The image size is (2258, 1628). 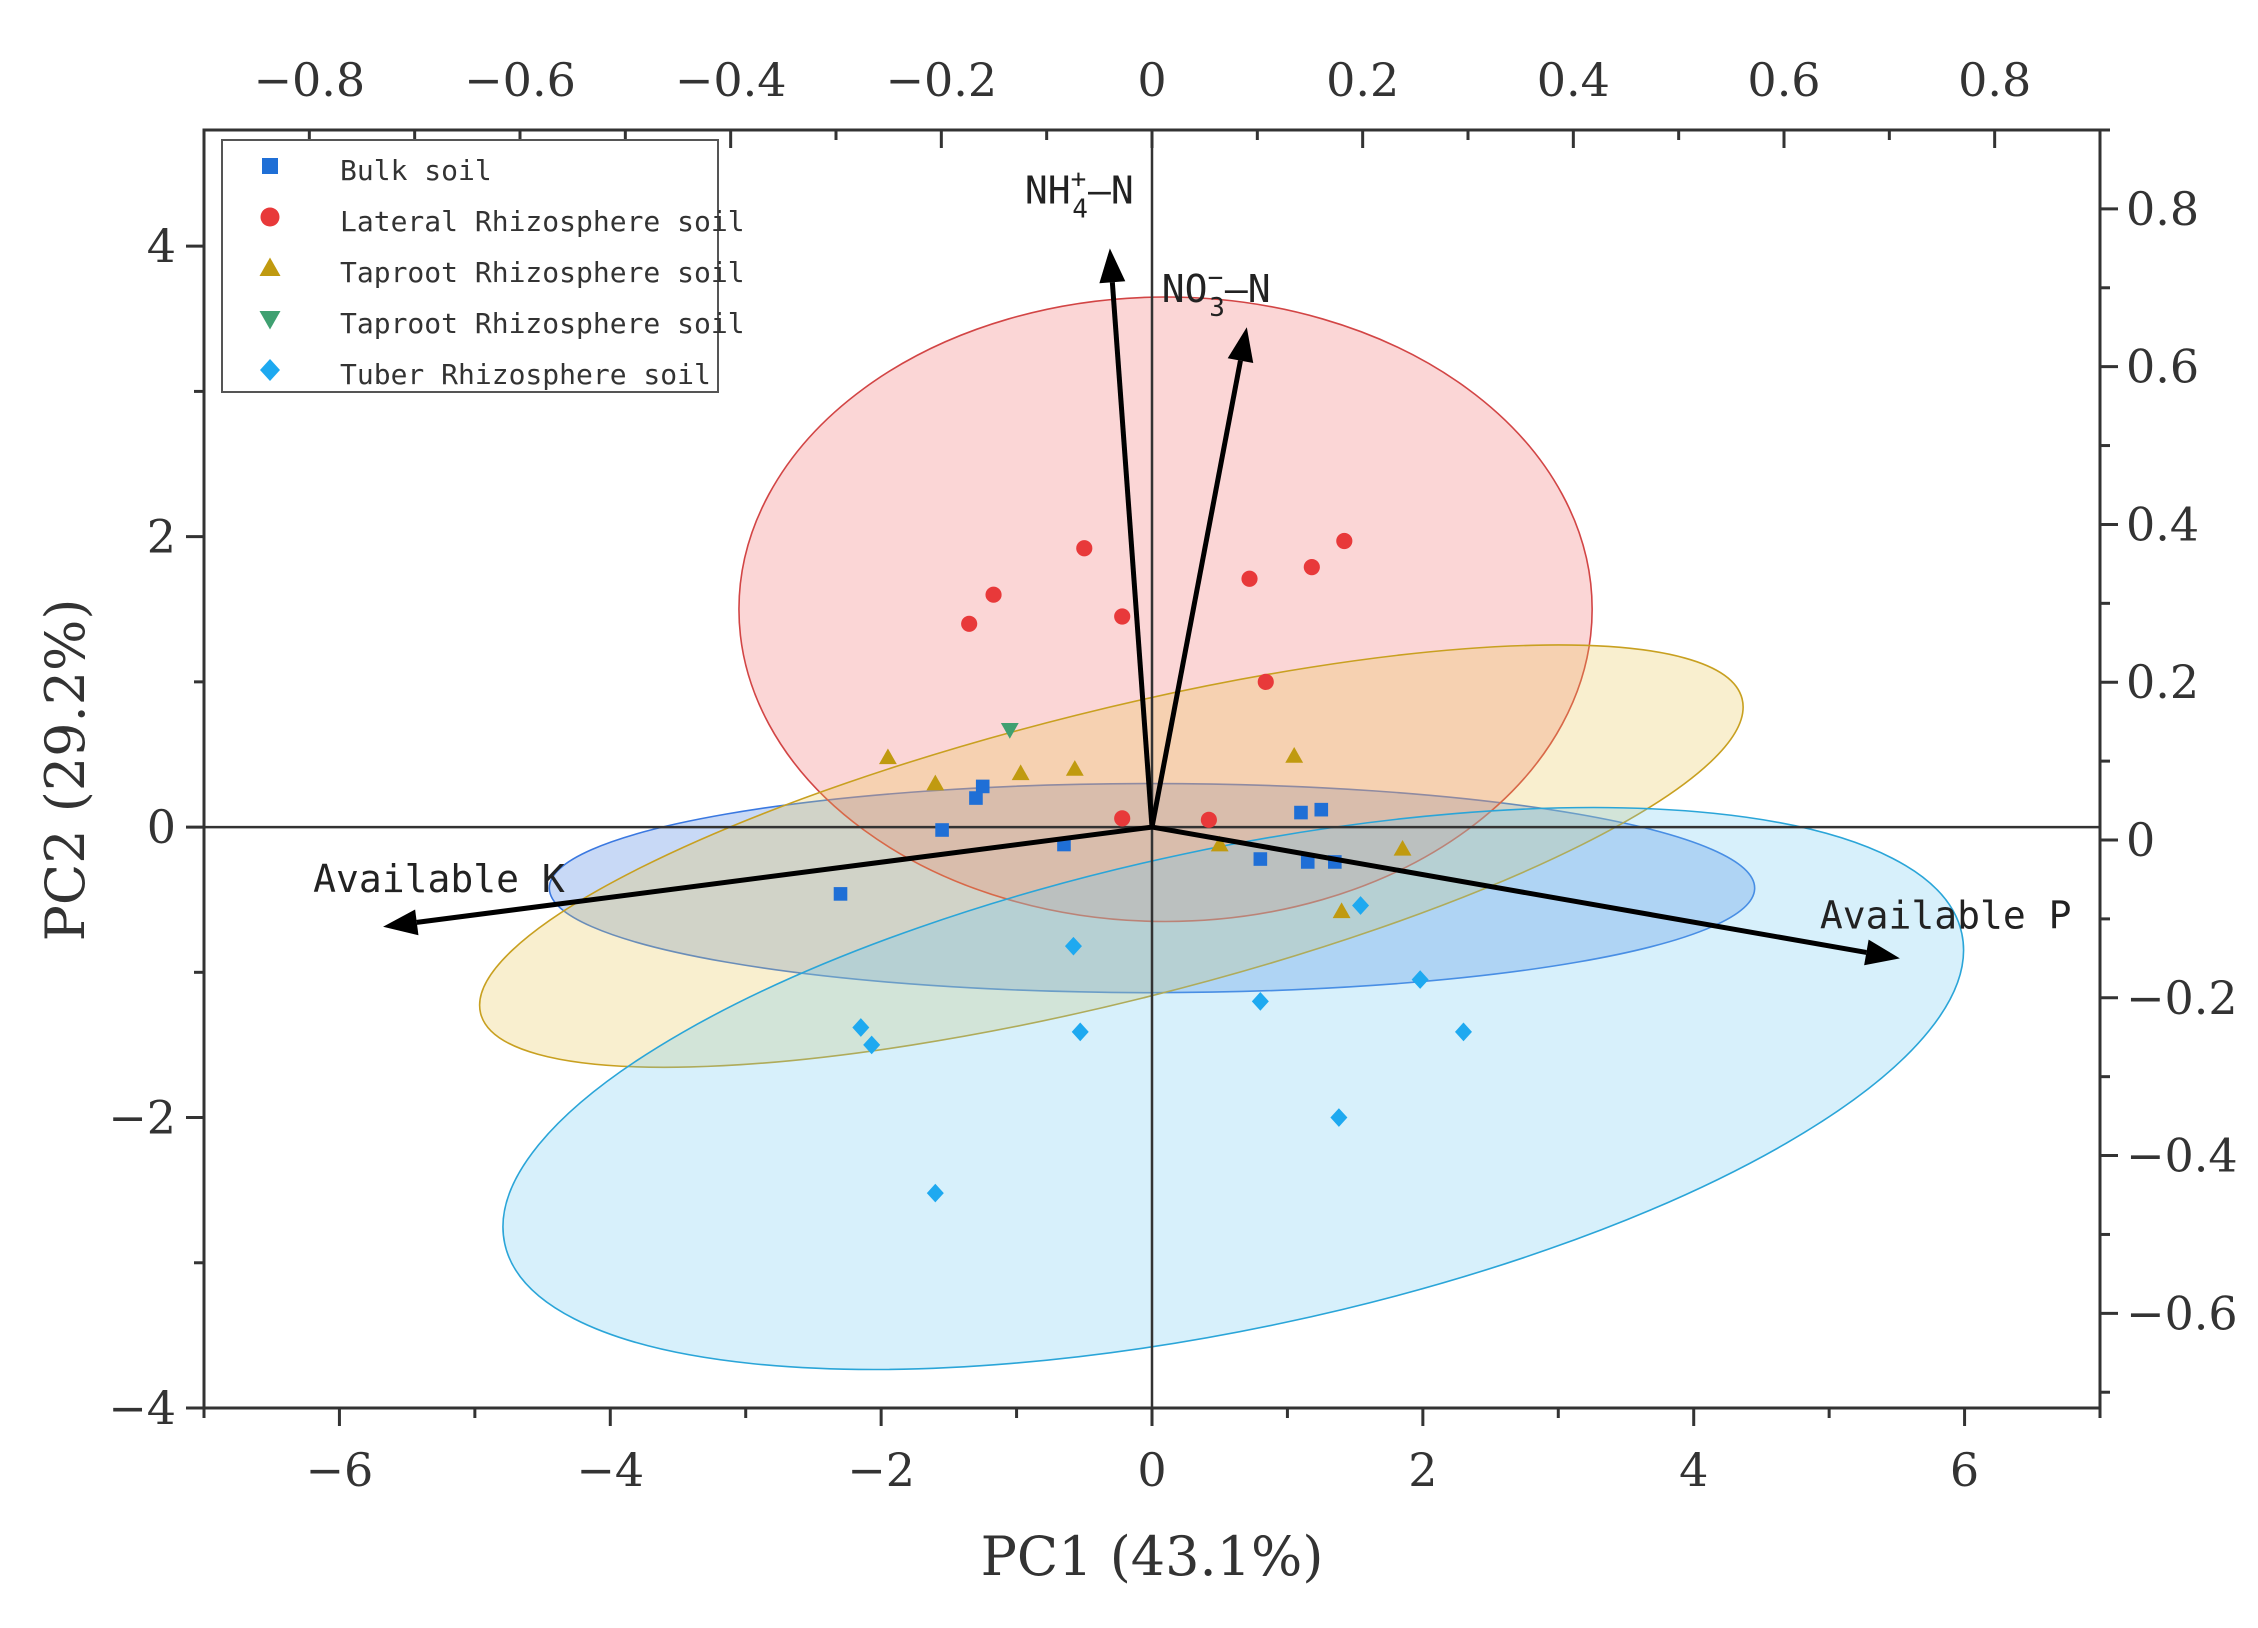 I want to click on y-tick-label: 4, so click(x=161, y=246).